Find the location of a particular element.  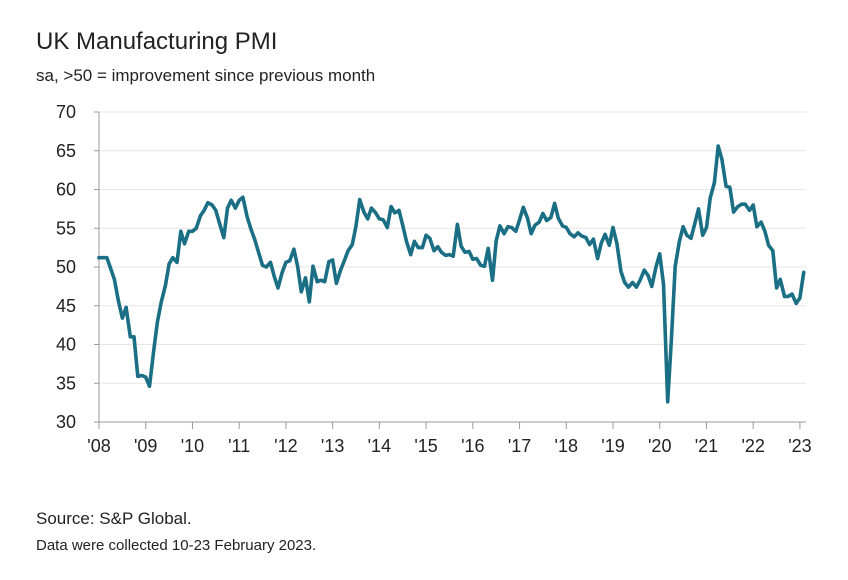

y-tick-label: 45 is located at coordinates (66, 306).